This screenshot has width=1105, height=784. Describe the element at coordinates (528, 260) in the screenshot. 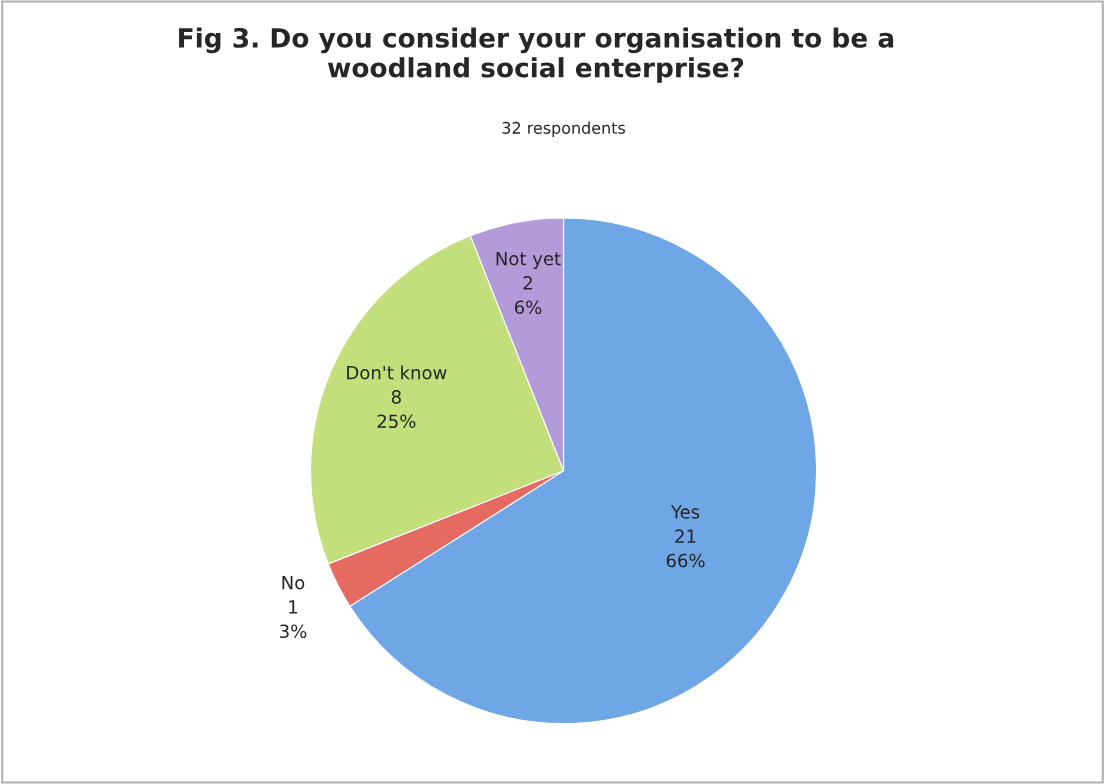

I see `slice-label: Not yet` at that location.